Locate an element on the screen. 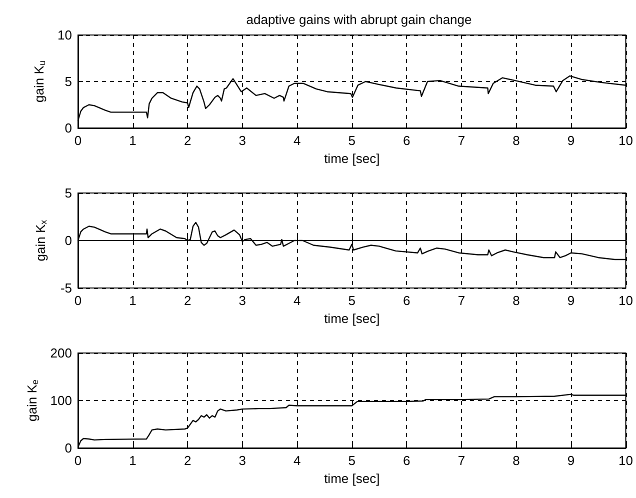  y-axis-title: gain Ku is located at coordinates (40, 81).